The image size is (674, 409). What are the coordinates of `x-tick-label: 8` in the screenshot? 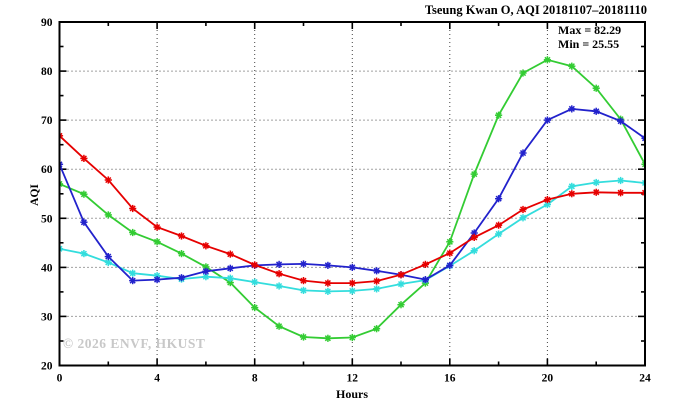 It's located at (255, 379).